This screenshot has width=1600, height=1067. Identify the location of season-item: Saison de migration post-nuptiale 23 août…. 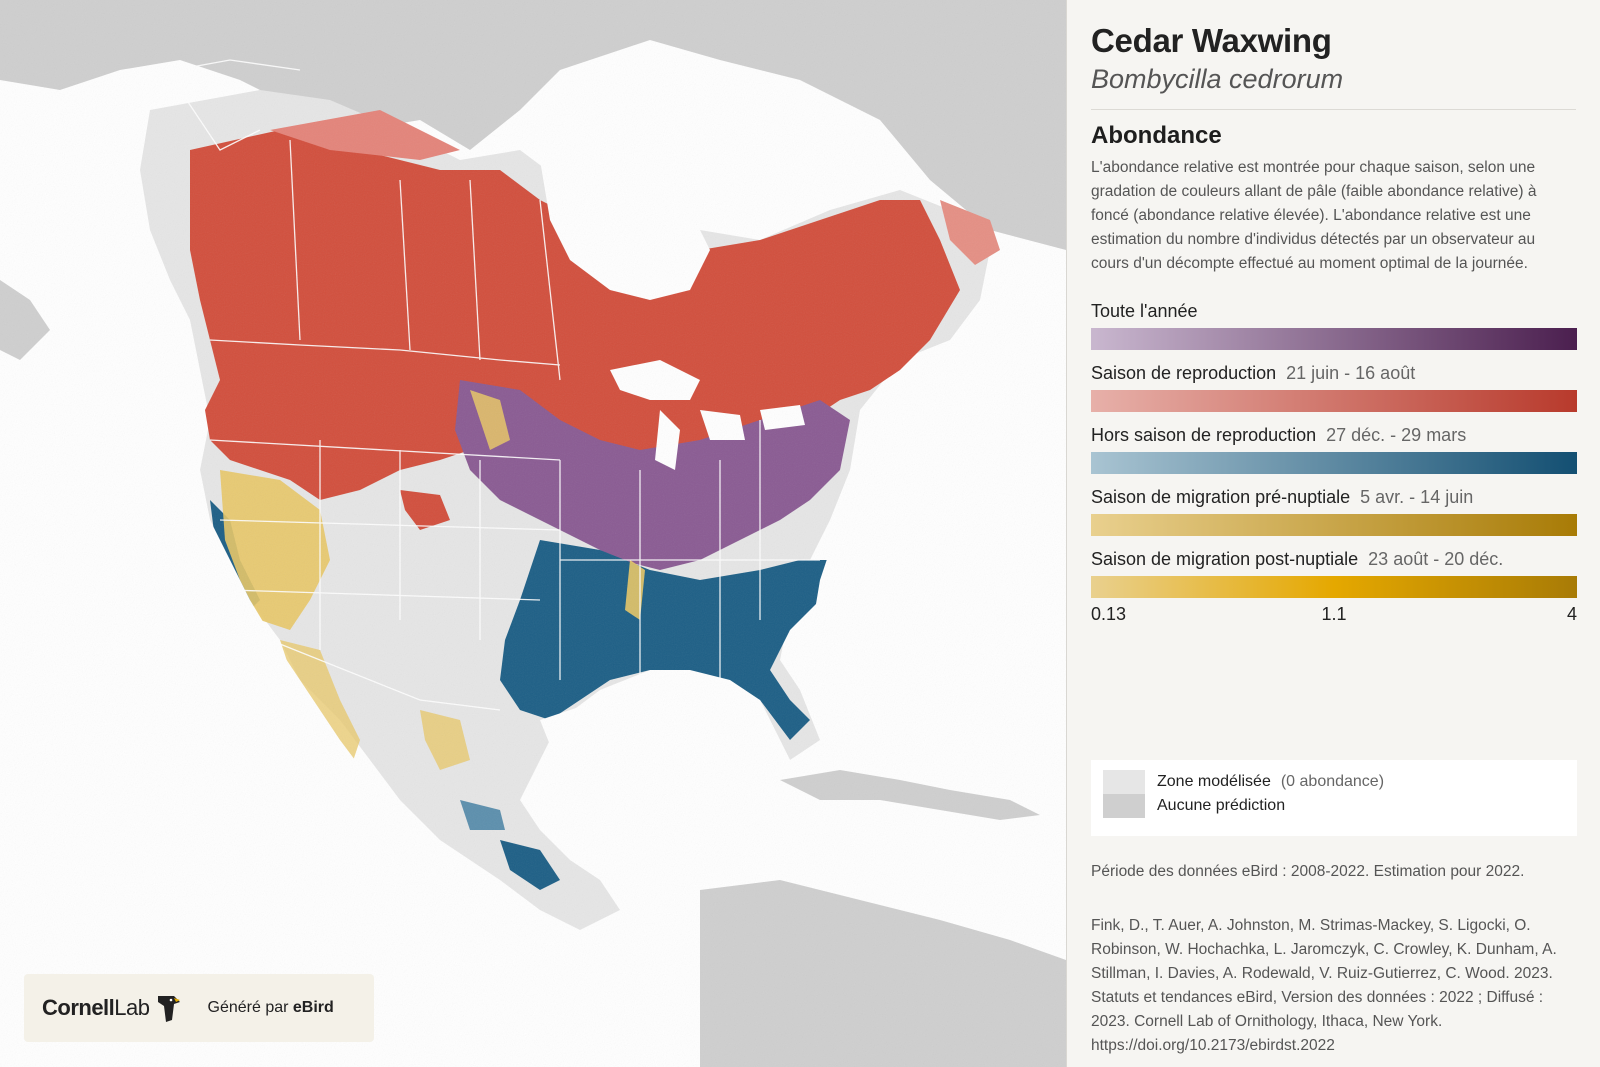
(1334, 572).